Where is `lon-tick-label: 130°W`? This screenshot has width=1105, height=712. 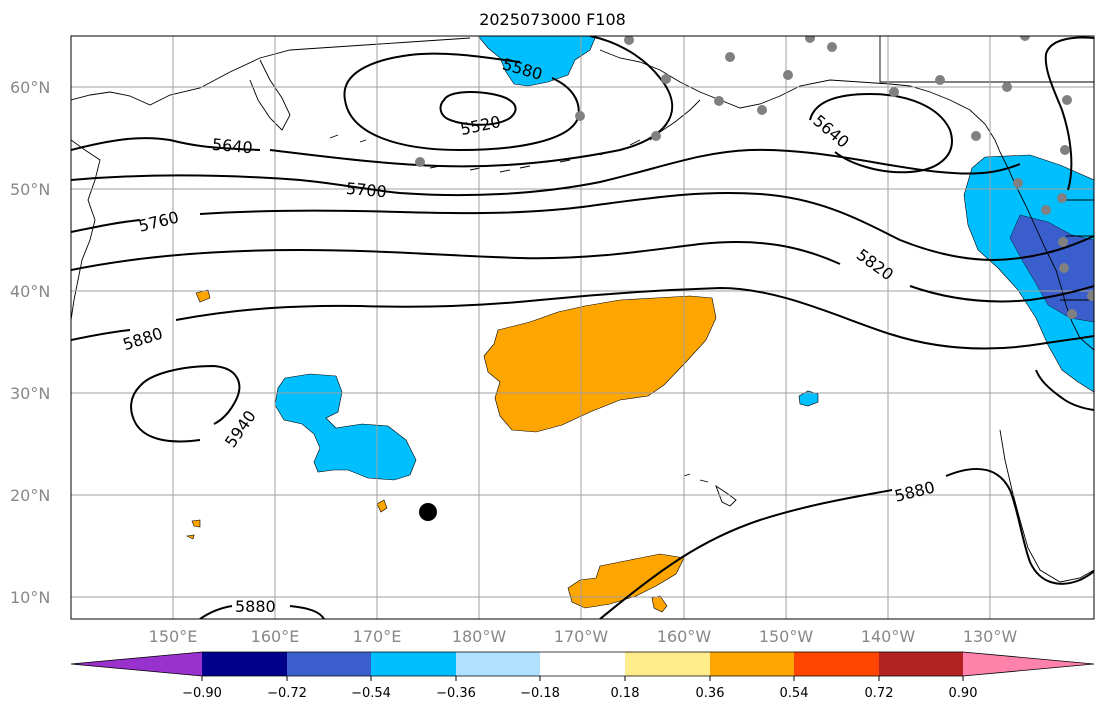 lon-tick-label: 130°W is located at coordinates (990, 636).